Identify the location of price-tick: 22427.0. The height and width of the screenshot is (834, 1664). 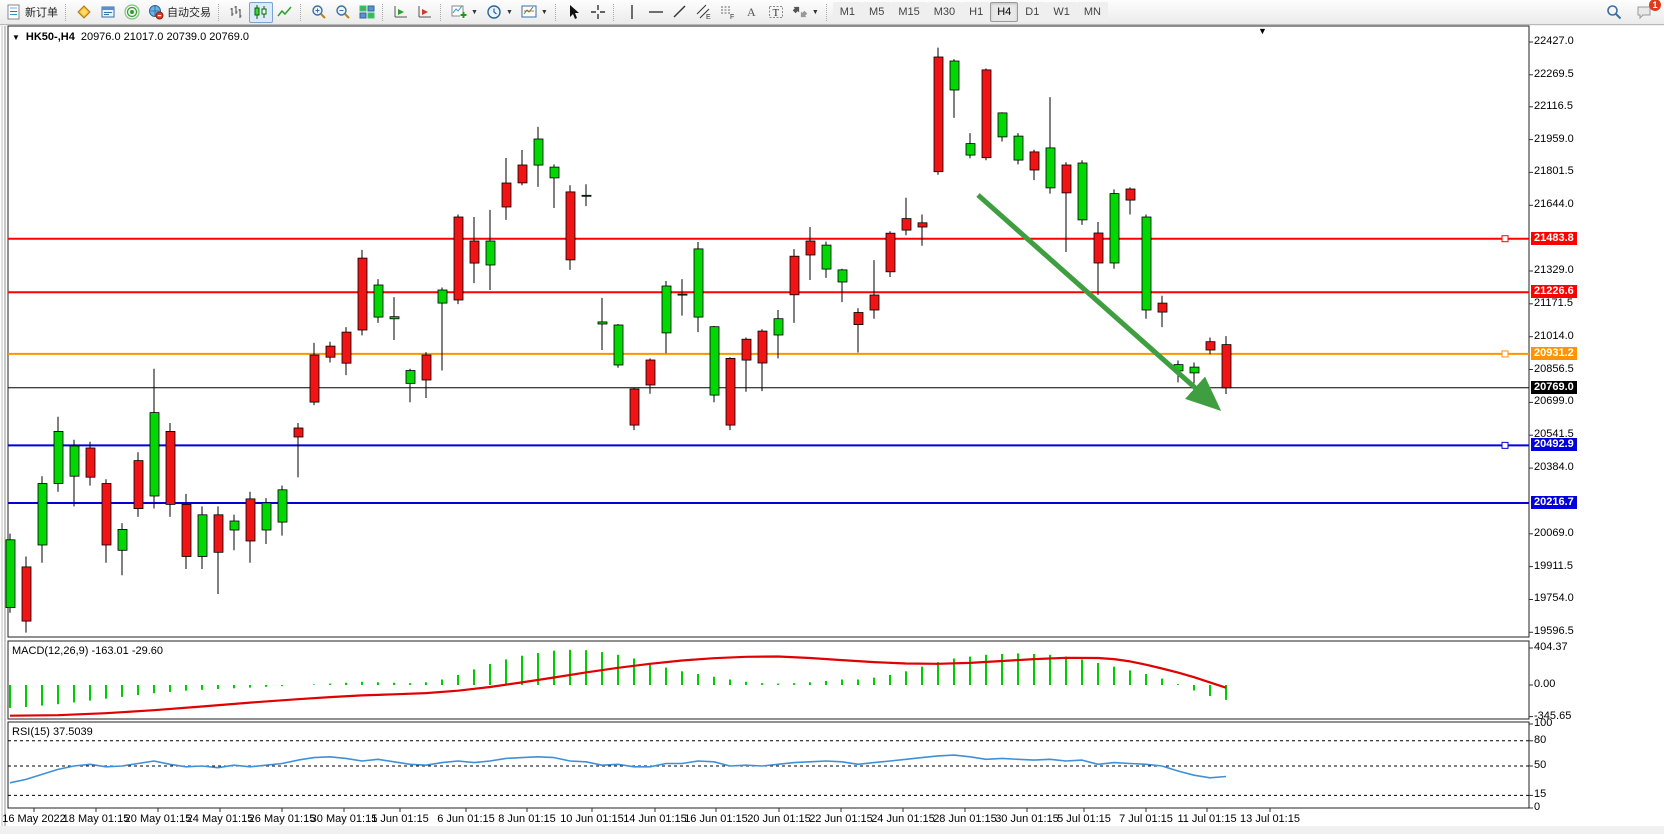
(1554, 41).